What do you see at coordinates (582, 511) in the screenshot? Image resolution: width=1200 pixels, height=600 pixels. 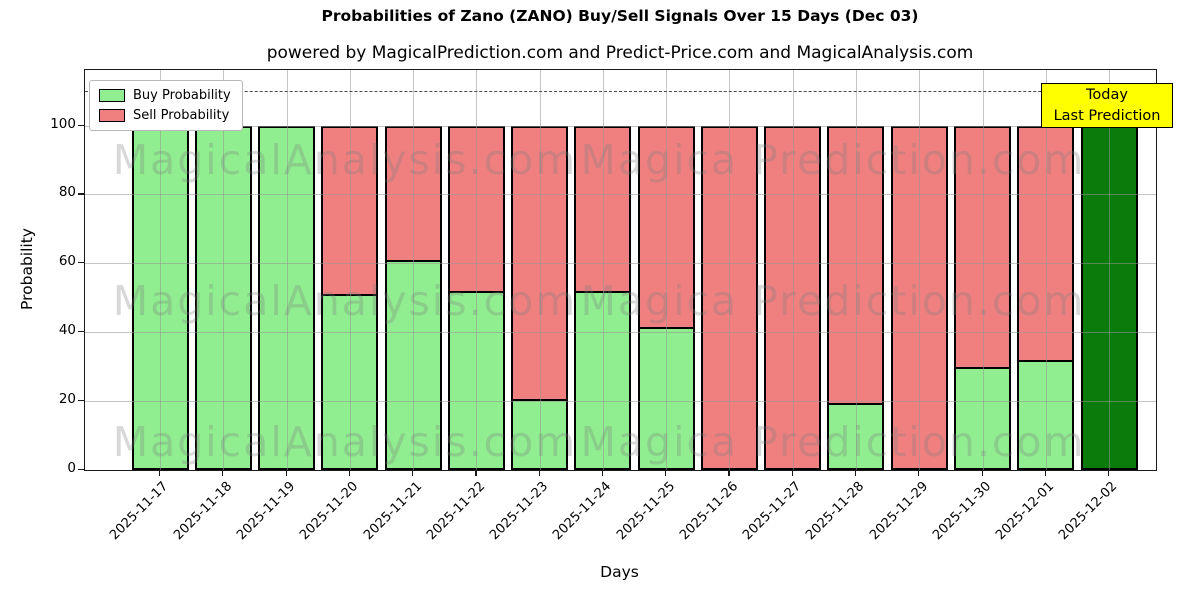 I see `x-tick-label-text: 2025-11-24` at bounding box center [582, 511].